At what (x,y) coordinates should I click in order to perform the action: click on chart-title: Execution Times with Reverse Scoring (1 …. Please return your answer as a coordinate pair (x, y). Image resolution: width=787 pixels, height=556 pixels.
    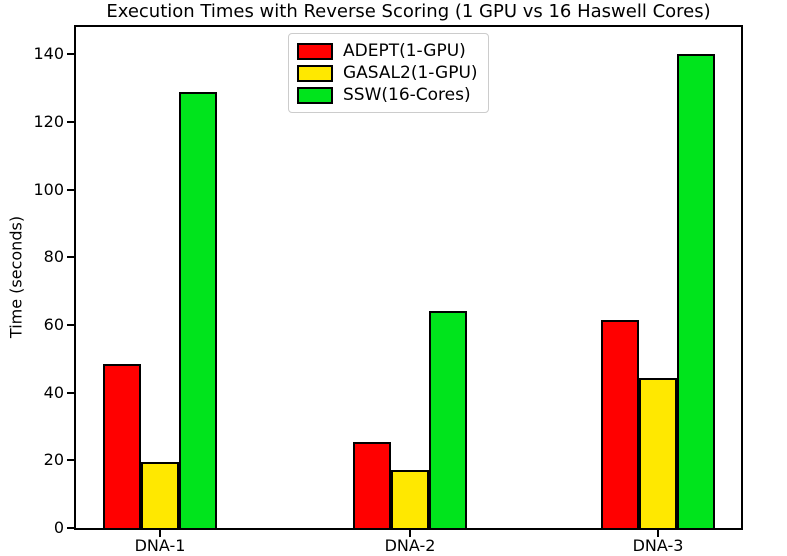
    Looking at the image, I should click on (408, 11).